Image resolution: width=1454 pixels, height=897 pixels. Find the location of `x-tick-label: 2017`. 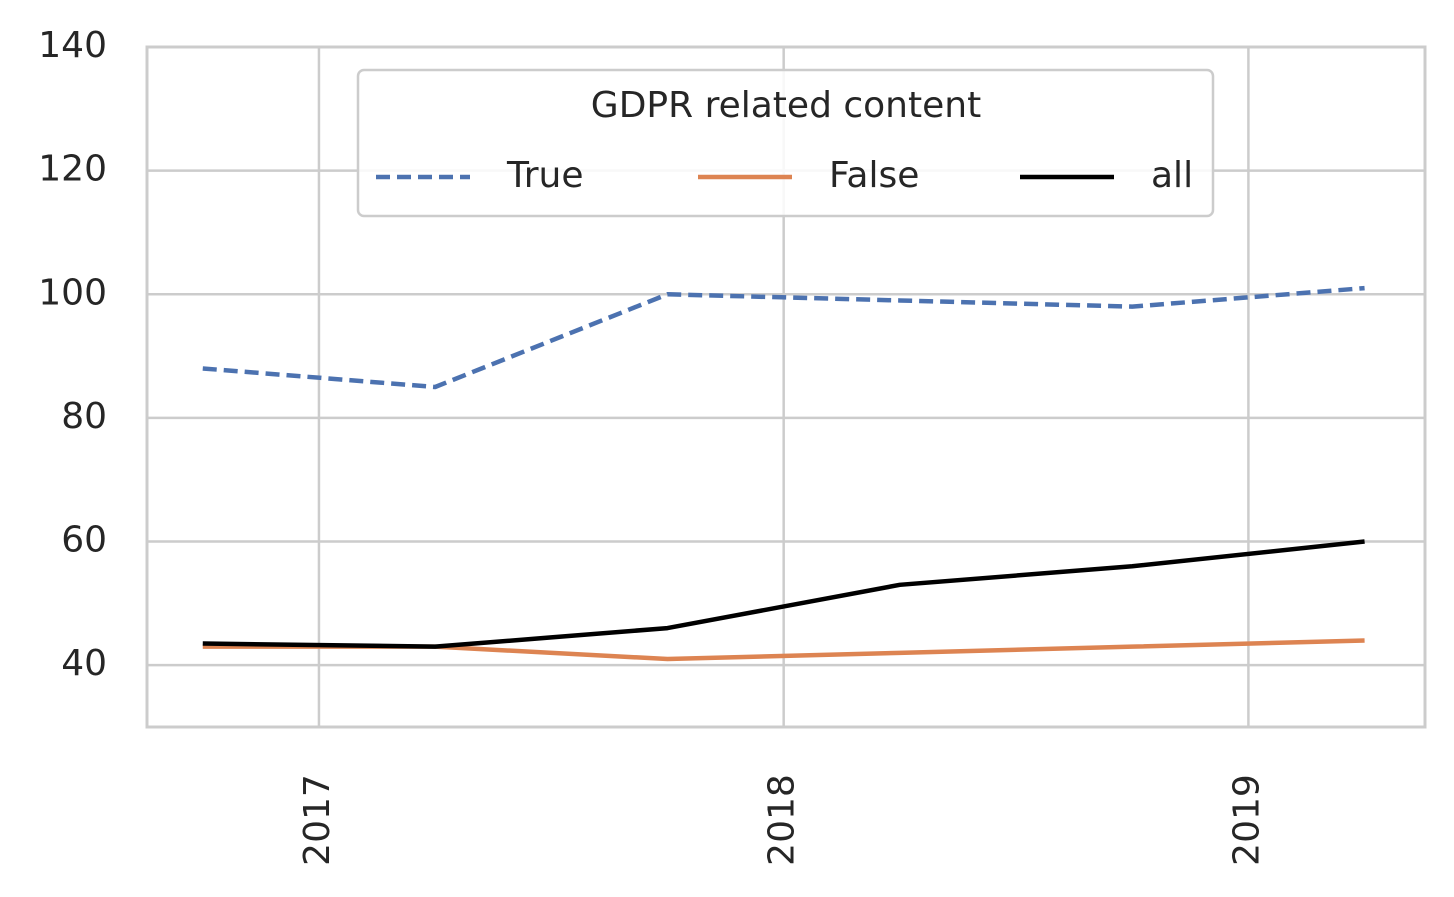

x-tick-label: 2017 is located at coordinates (317, 820).